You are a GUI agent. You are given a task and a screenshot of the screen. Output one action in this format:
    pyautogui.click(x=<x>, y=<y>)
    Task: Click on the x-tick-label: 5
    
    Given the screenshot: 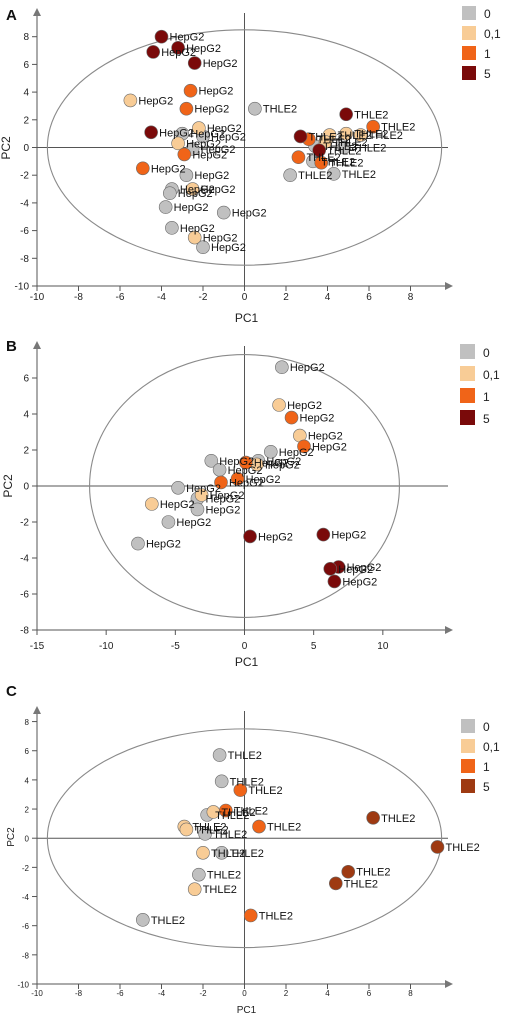 What is the action you would take?
    pyautogui.click(x=314, y=646)
    